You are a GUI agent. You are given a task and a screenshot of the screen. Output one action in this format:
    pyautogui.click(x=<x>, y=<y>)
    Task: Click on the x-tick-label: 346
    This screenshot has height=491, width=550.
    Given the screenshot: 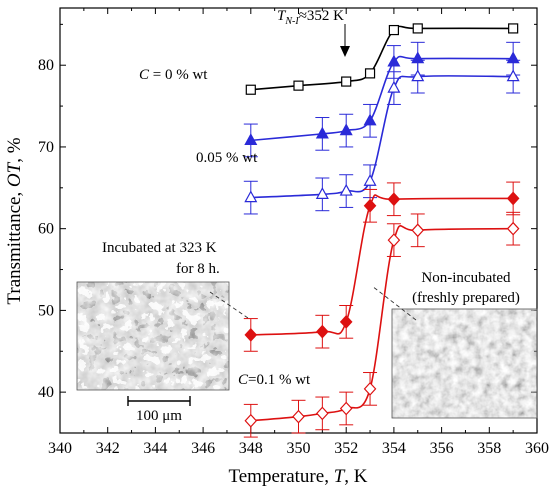 What is the action you would take?
    pyautogui.click(x=203, y=448)
    